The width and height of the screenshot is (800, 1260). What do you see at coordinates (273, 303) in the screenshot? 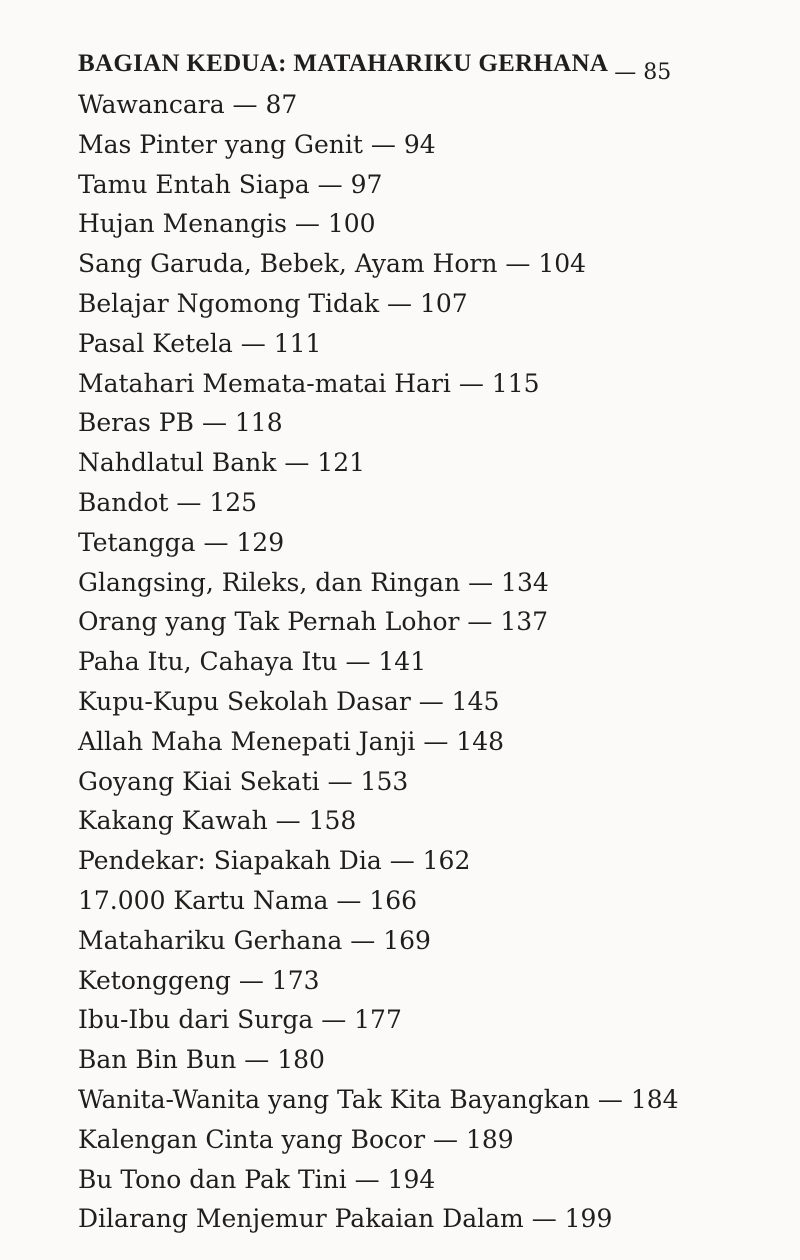
I see `toc-entry: Belajar Ngomong Tidak — 107` at bounding box center [273, 303].